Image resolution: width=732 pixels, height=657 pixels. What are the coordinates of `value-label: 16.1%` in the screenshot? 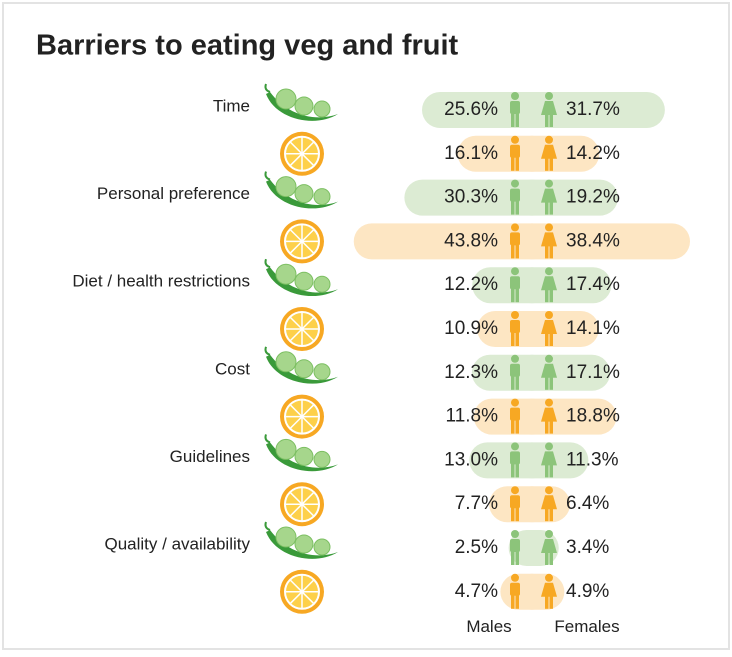 It's located at (471, 153).